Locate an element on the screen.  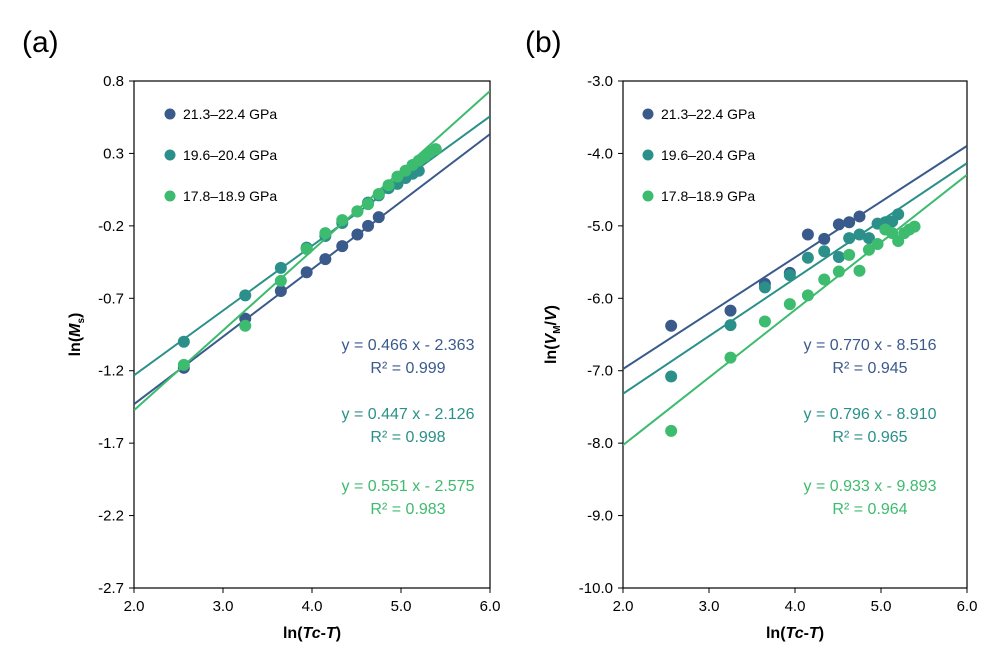
panel-b-x-tick-label: 3.0 is located at coordinates (709, 606).